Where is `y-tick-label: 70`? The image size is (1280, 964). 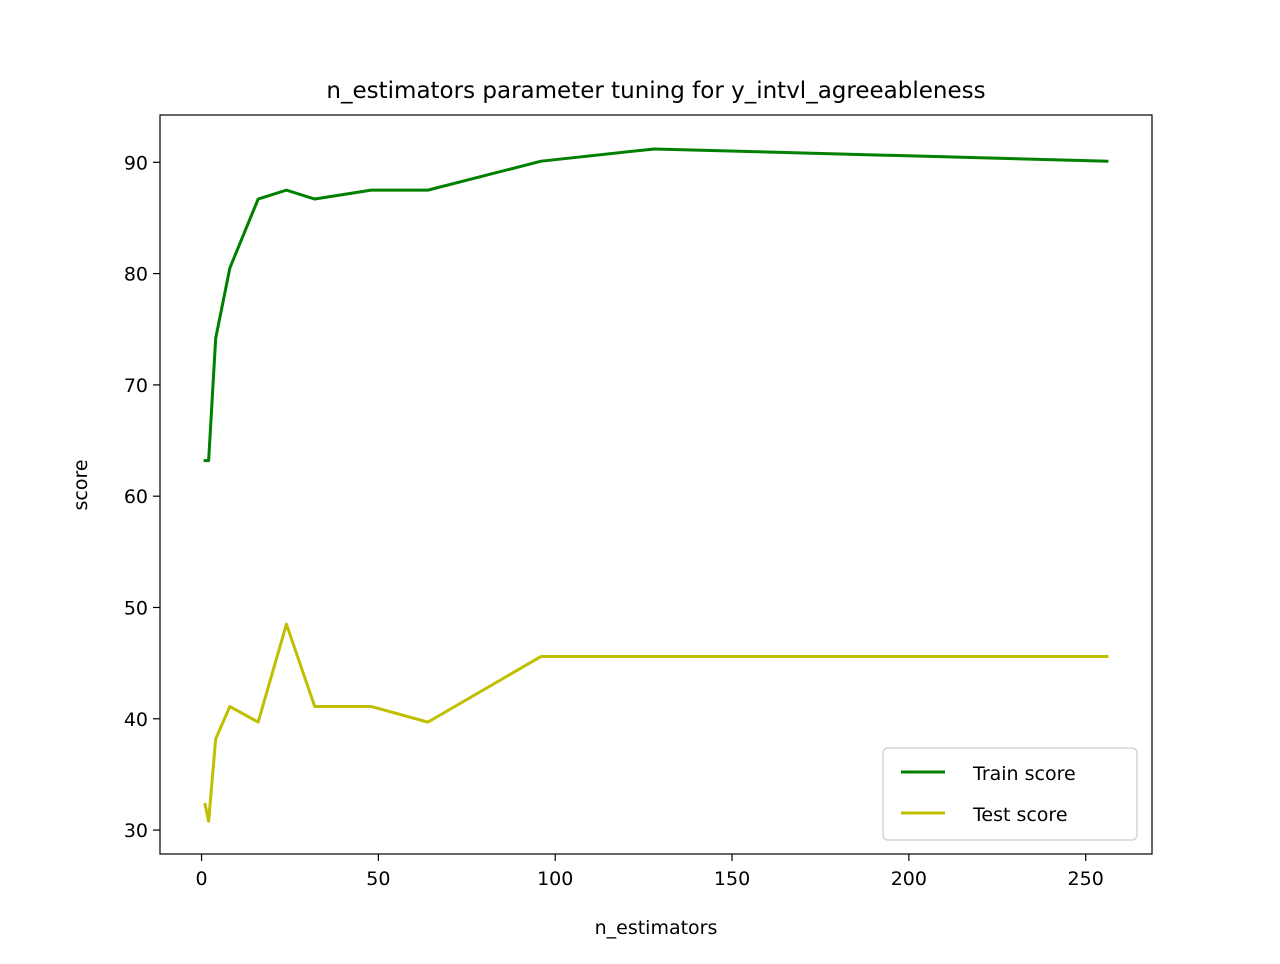 y-tick-label: 70 is located at coordinates (136, 386).